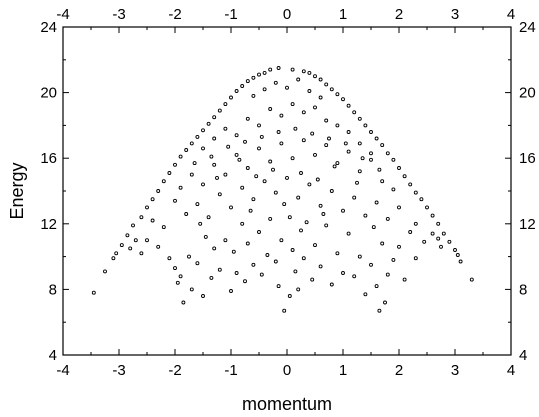 The height and width of the screenshot is (417, 539). I want to click on x-tick-label: 1, so click(343, 370).